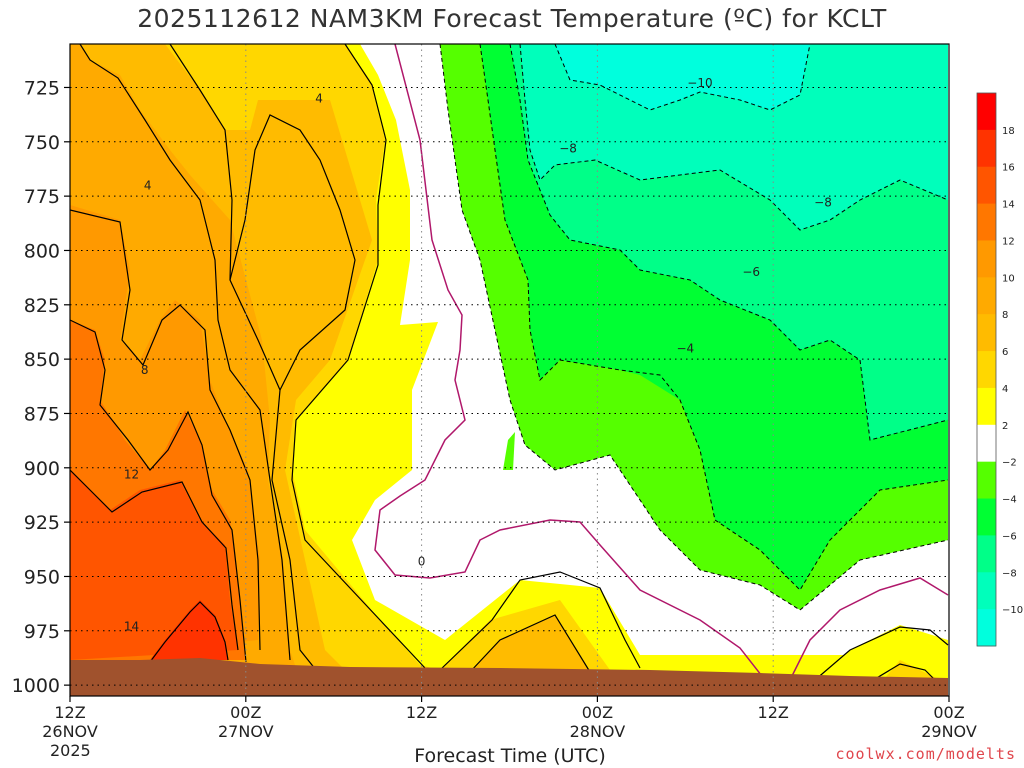  Describe the element at coordinates (145, 370) in the screenshot. I see `contour-label: 8` at that location.